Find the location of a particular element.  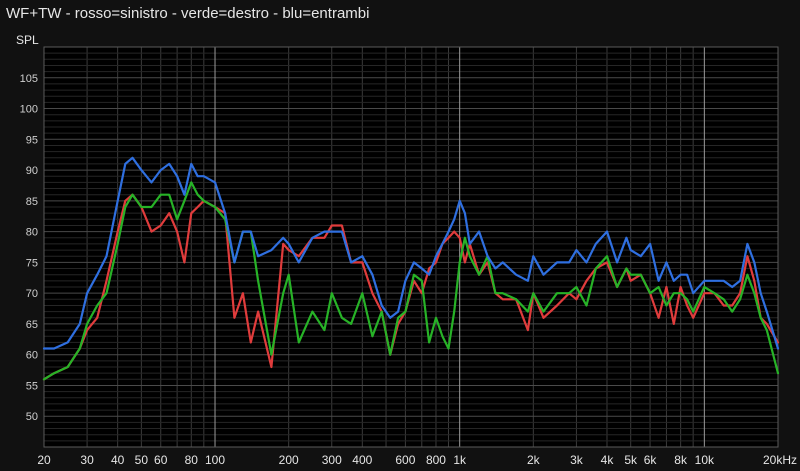

x-tick-label: 1k is located at coordinates (460, 460).